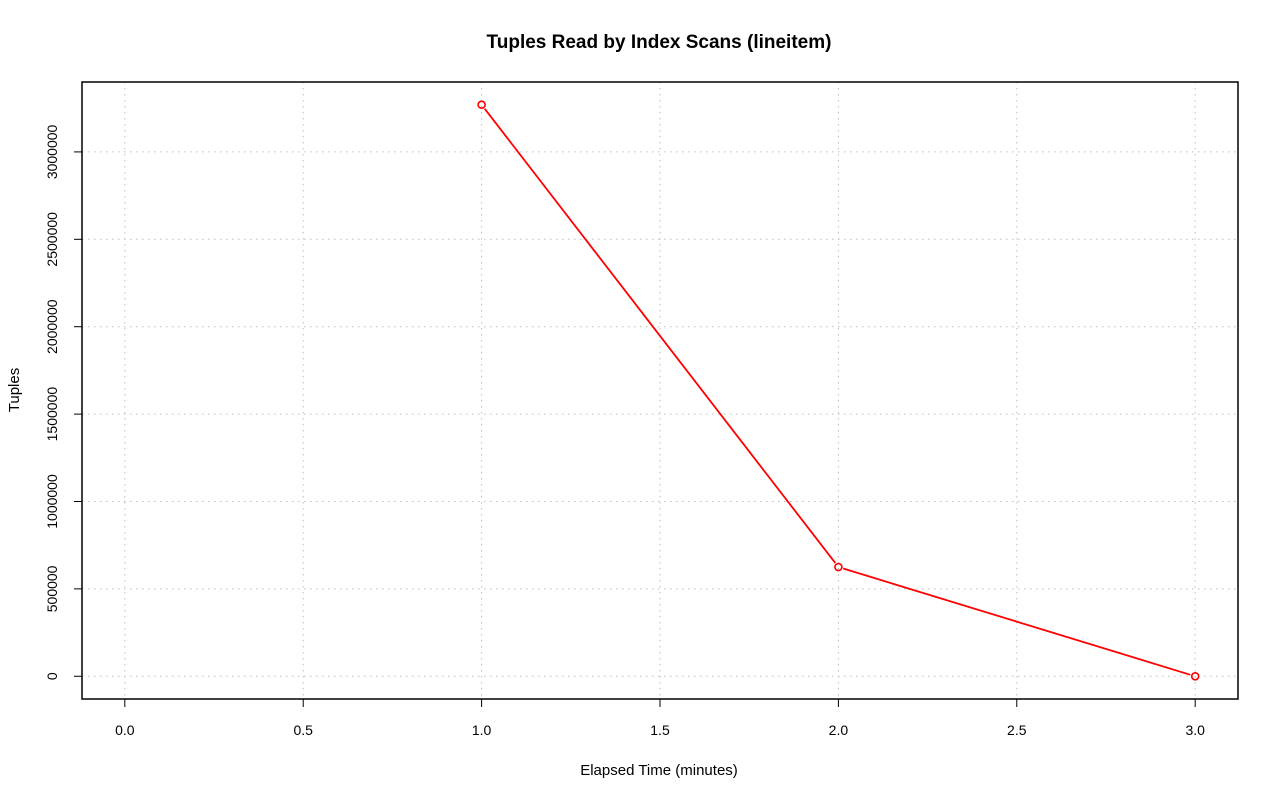 This screenshot has width=1280, height=801. I want to click on y-tick-label-3: 1500000, so click(52, 414).